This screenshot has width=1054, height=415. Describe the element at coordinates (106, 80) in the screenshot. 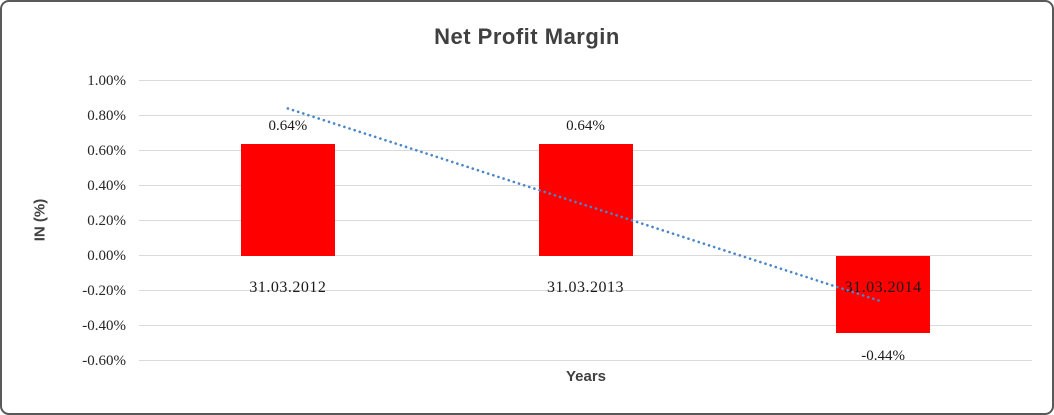

I see `y-tick-label: 1.00%` at that location.